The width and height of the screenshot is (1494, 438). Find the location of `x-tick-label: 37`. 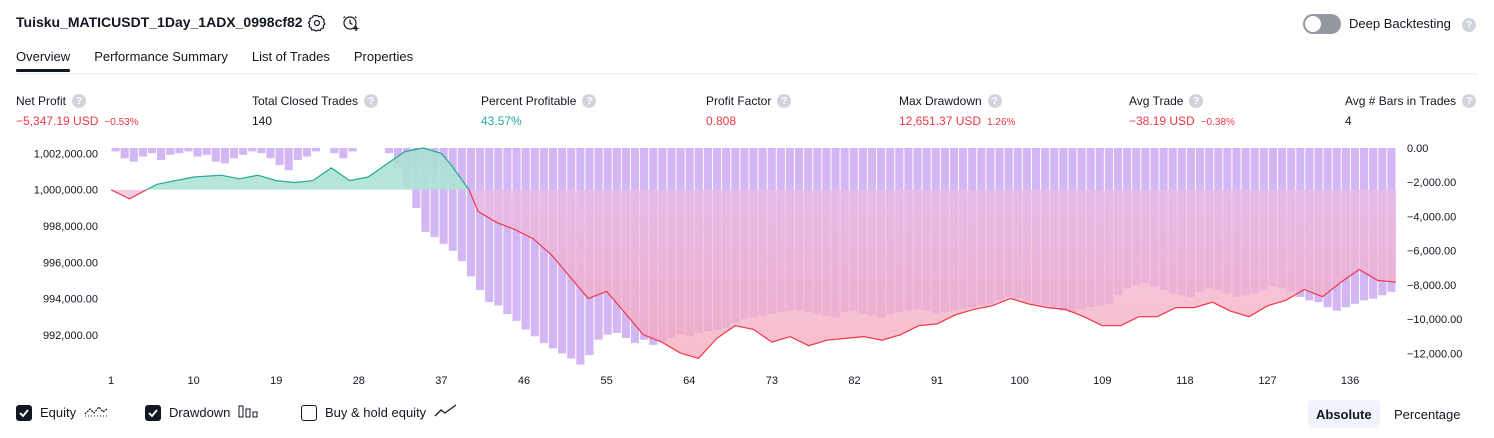

x-tick-label: 37 is located at coordinates (441, 381).